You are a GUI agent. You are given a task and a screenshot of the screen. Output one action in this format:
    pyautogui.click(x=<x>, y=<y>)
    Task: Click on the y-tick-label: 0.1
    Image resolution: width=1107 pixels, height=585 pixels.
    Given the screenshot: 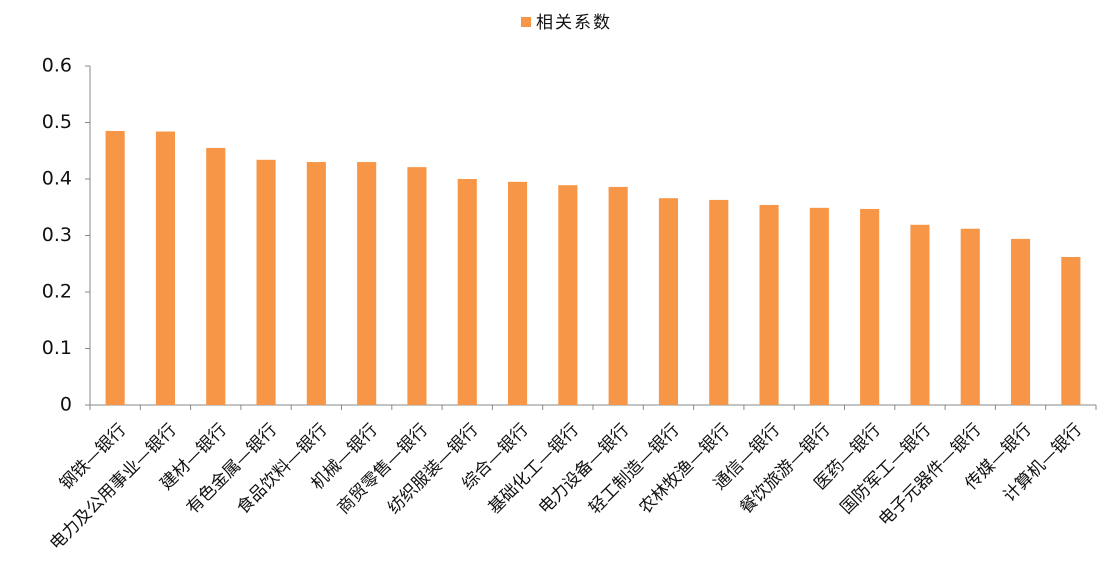 What is the action you would take?
    pyautogui.click(x=57, y=348)
    